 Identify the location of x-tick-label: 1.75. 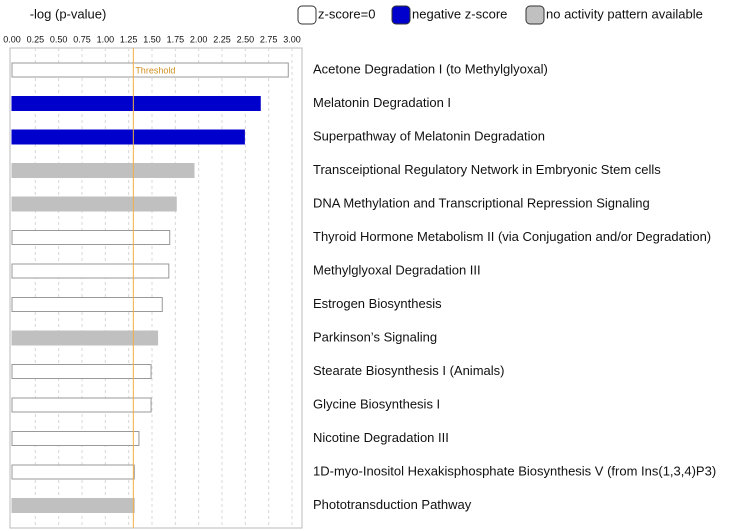
(176, 39).